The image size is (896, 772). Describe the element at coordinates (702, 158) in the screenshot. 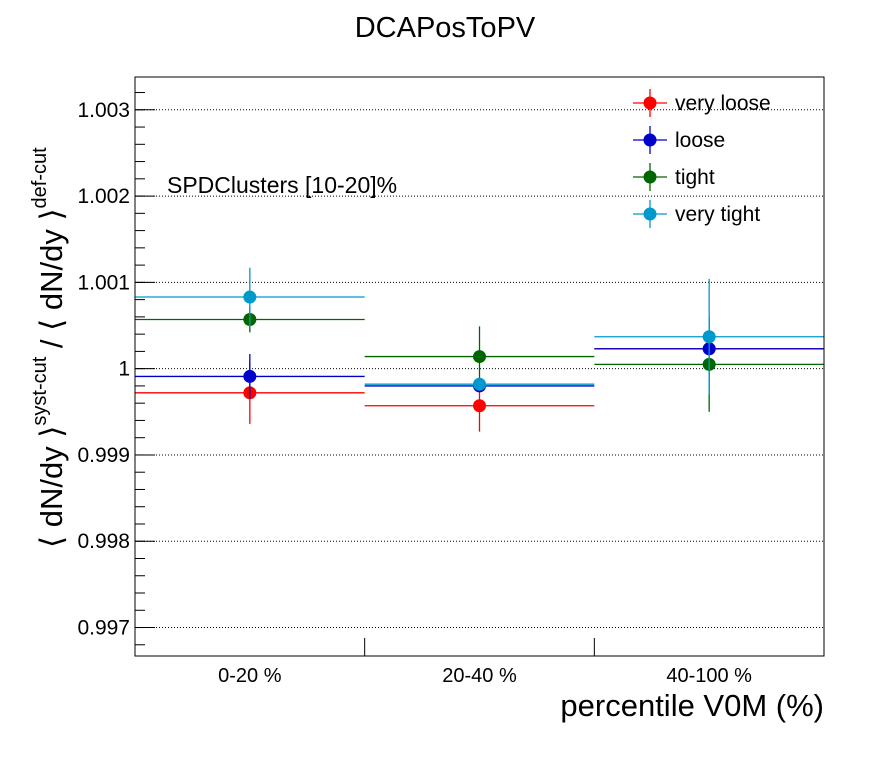

I see `legend: very loose loose tight very tight` at that location.